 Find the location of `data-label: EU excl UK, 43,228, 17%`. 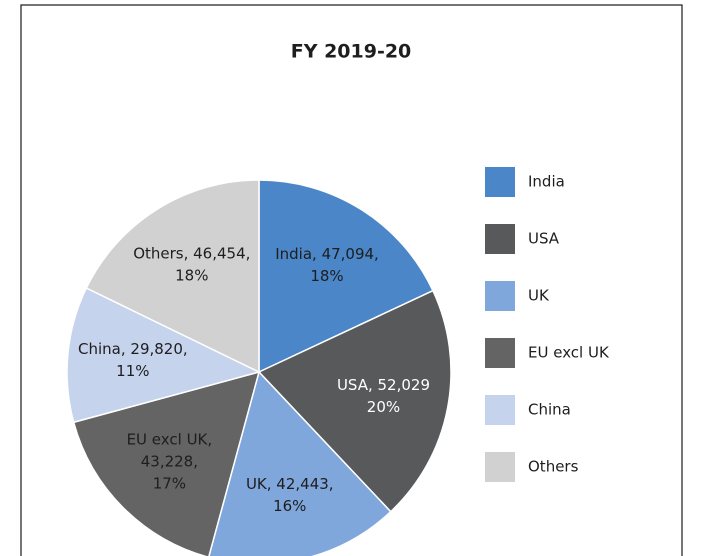

data-label: EU excl UK, 43,228, 17% is located at coordinates (170, 461).